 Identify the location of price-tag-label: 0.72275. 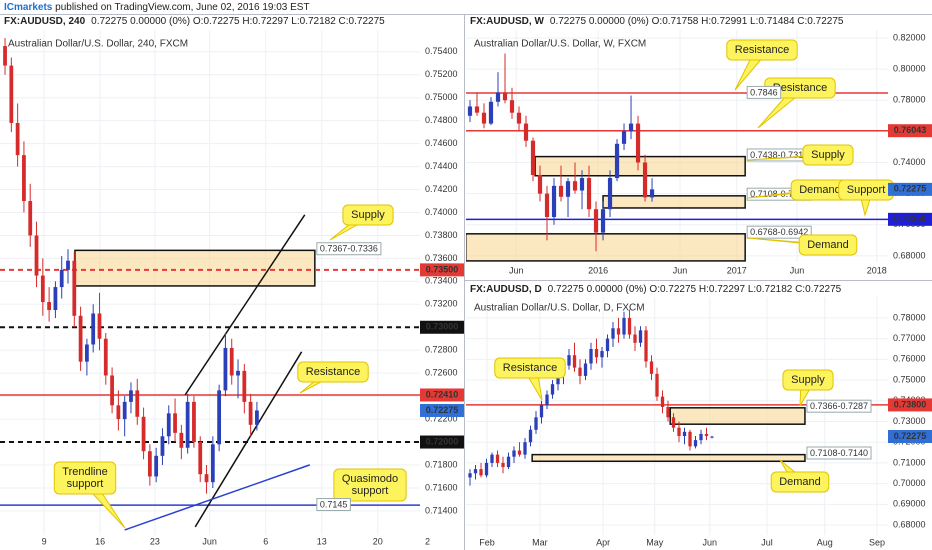
(910, 189).